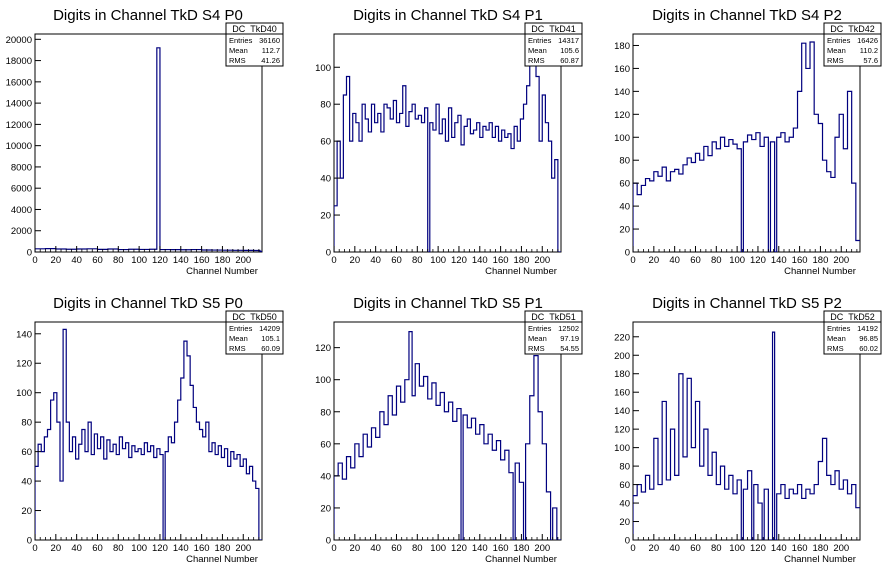 The width and height of the screenshot is (896, 574). I want to click on stats-histogram-name: DC_TkD41, so click(553, 29).